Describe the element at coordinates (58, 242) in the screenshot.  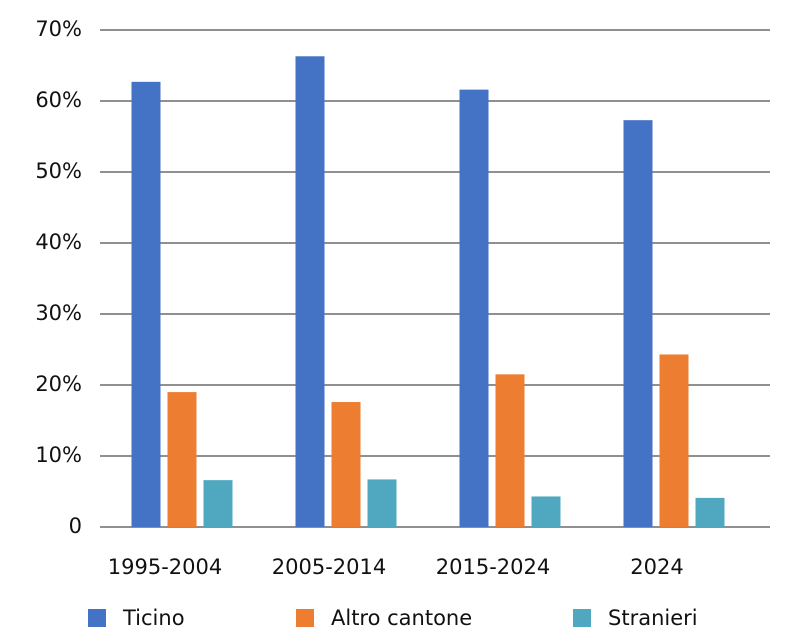
I see `y-tick-label: 40%` at that location.